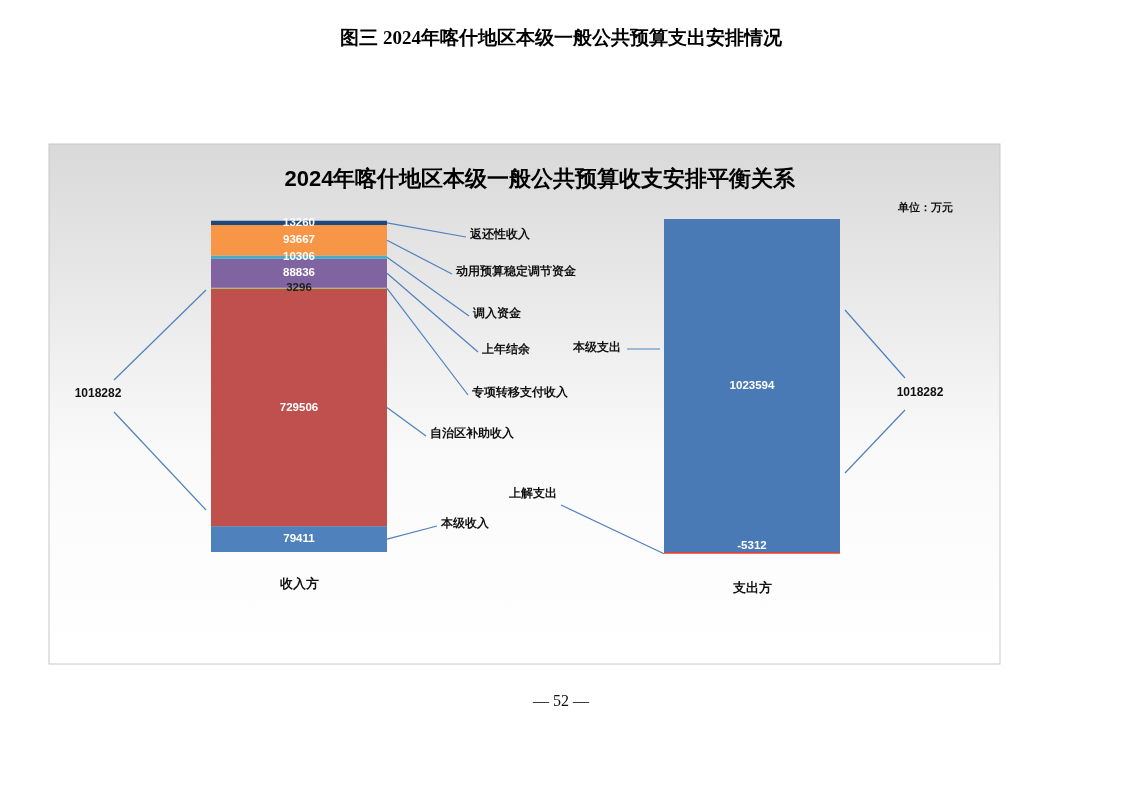  Describe the element at coordinates (596, 347) in the screenshot. I see `legend-label: 本级支出` at that location.